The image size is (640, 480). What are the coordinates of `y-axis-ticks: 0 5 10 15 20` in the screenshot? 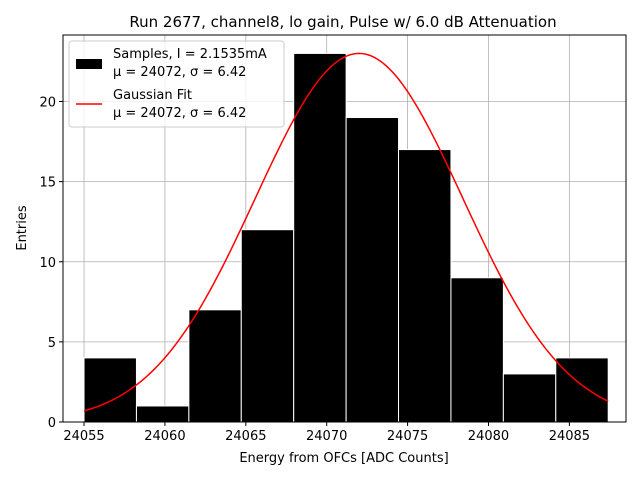 It's located at (51, 263).